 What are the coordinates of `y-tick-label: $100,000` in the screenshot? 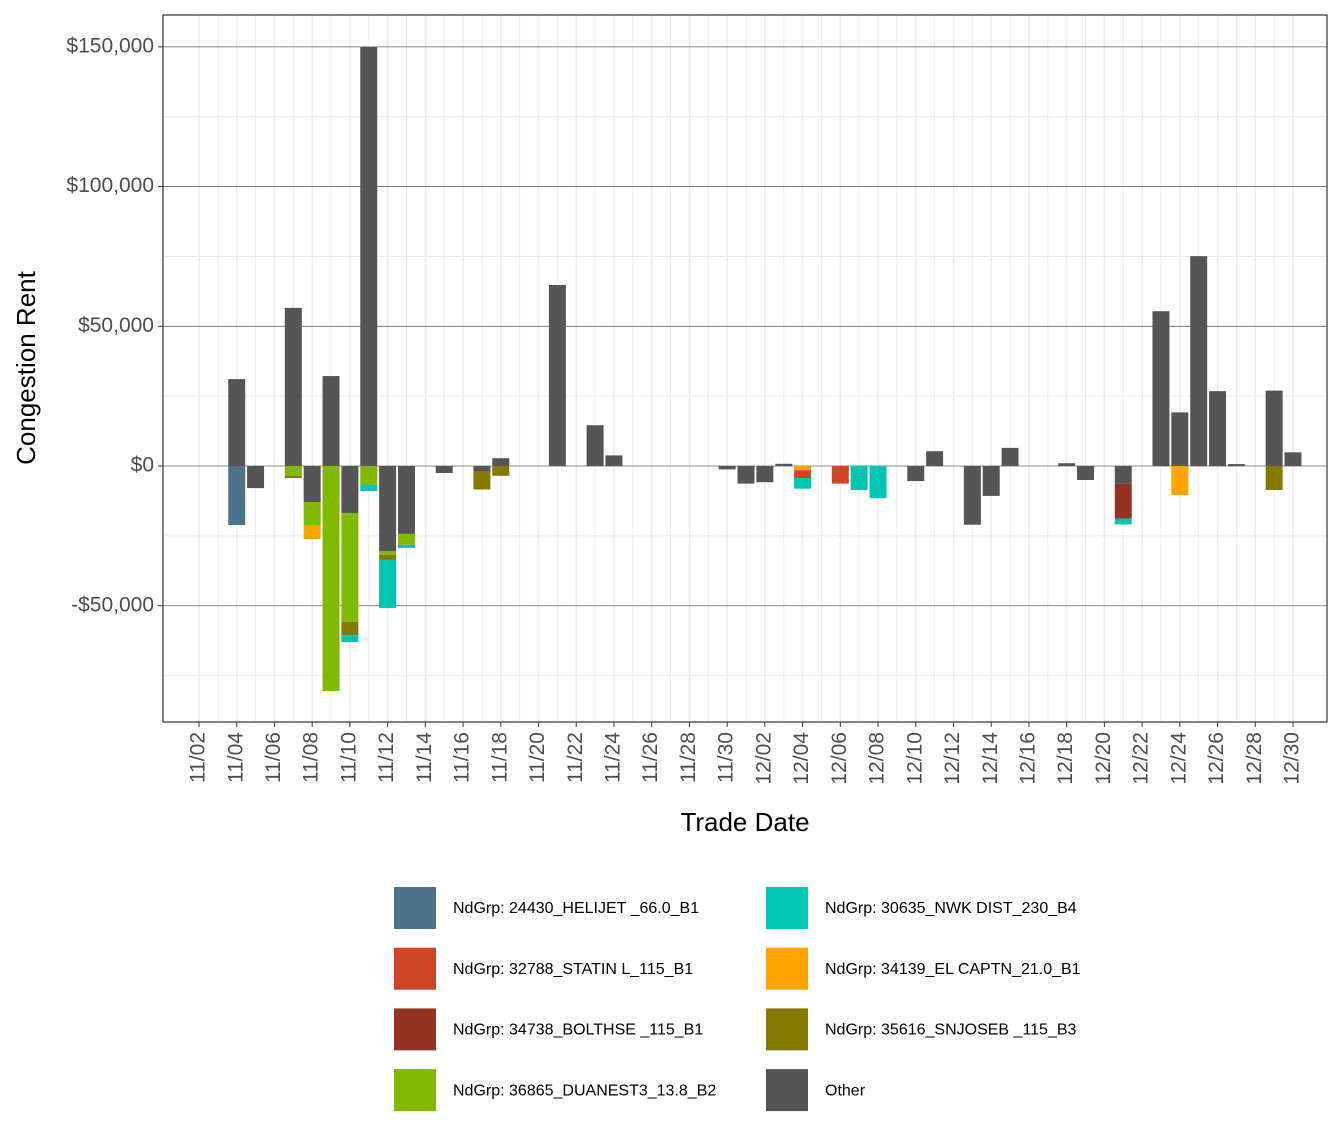 It's located at (110, 185).